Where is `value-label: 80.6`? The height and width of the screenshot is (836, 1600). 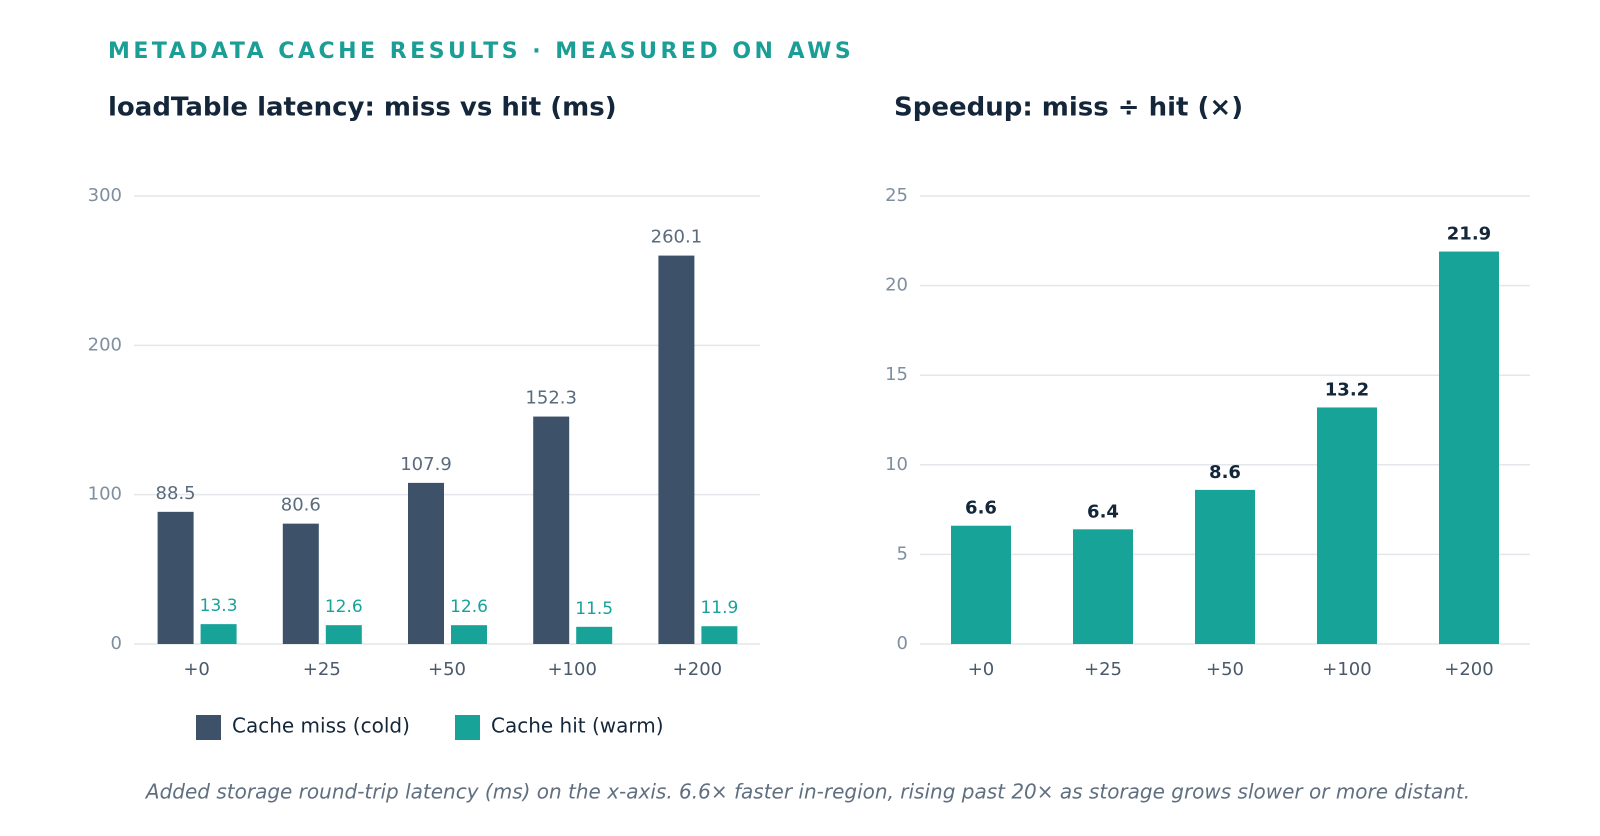
value-label: 80.6 is located at coordinates (301, 505).